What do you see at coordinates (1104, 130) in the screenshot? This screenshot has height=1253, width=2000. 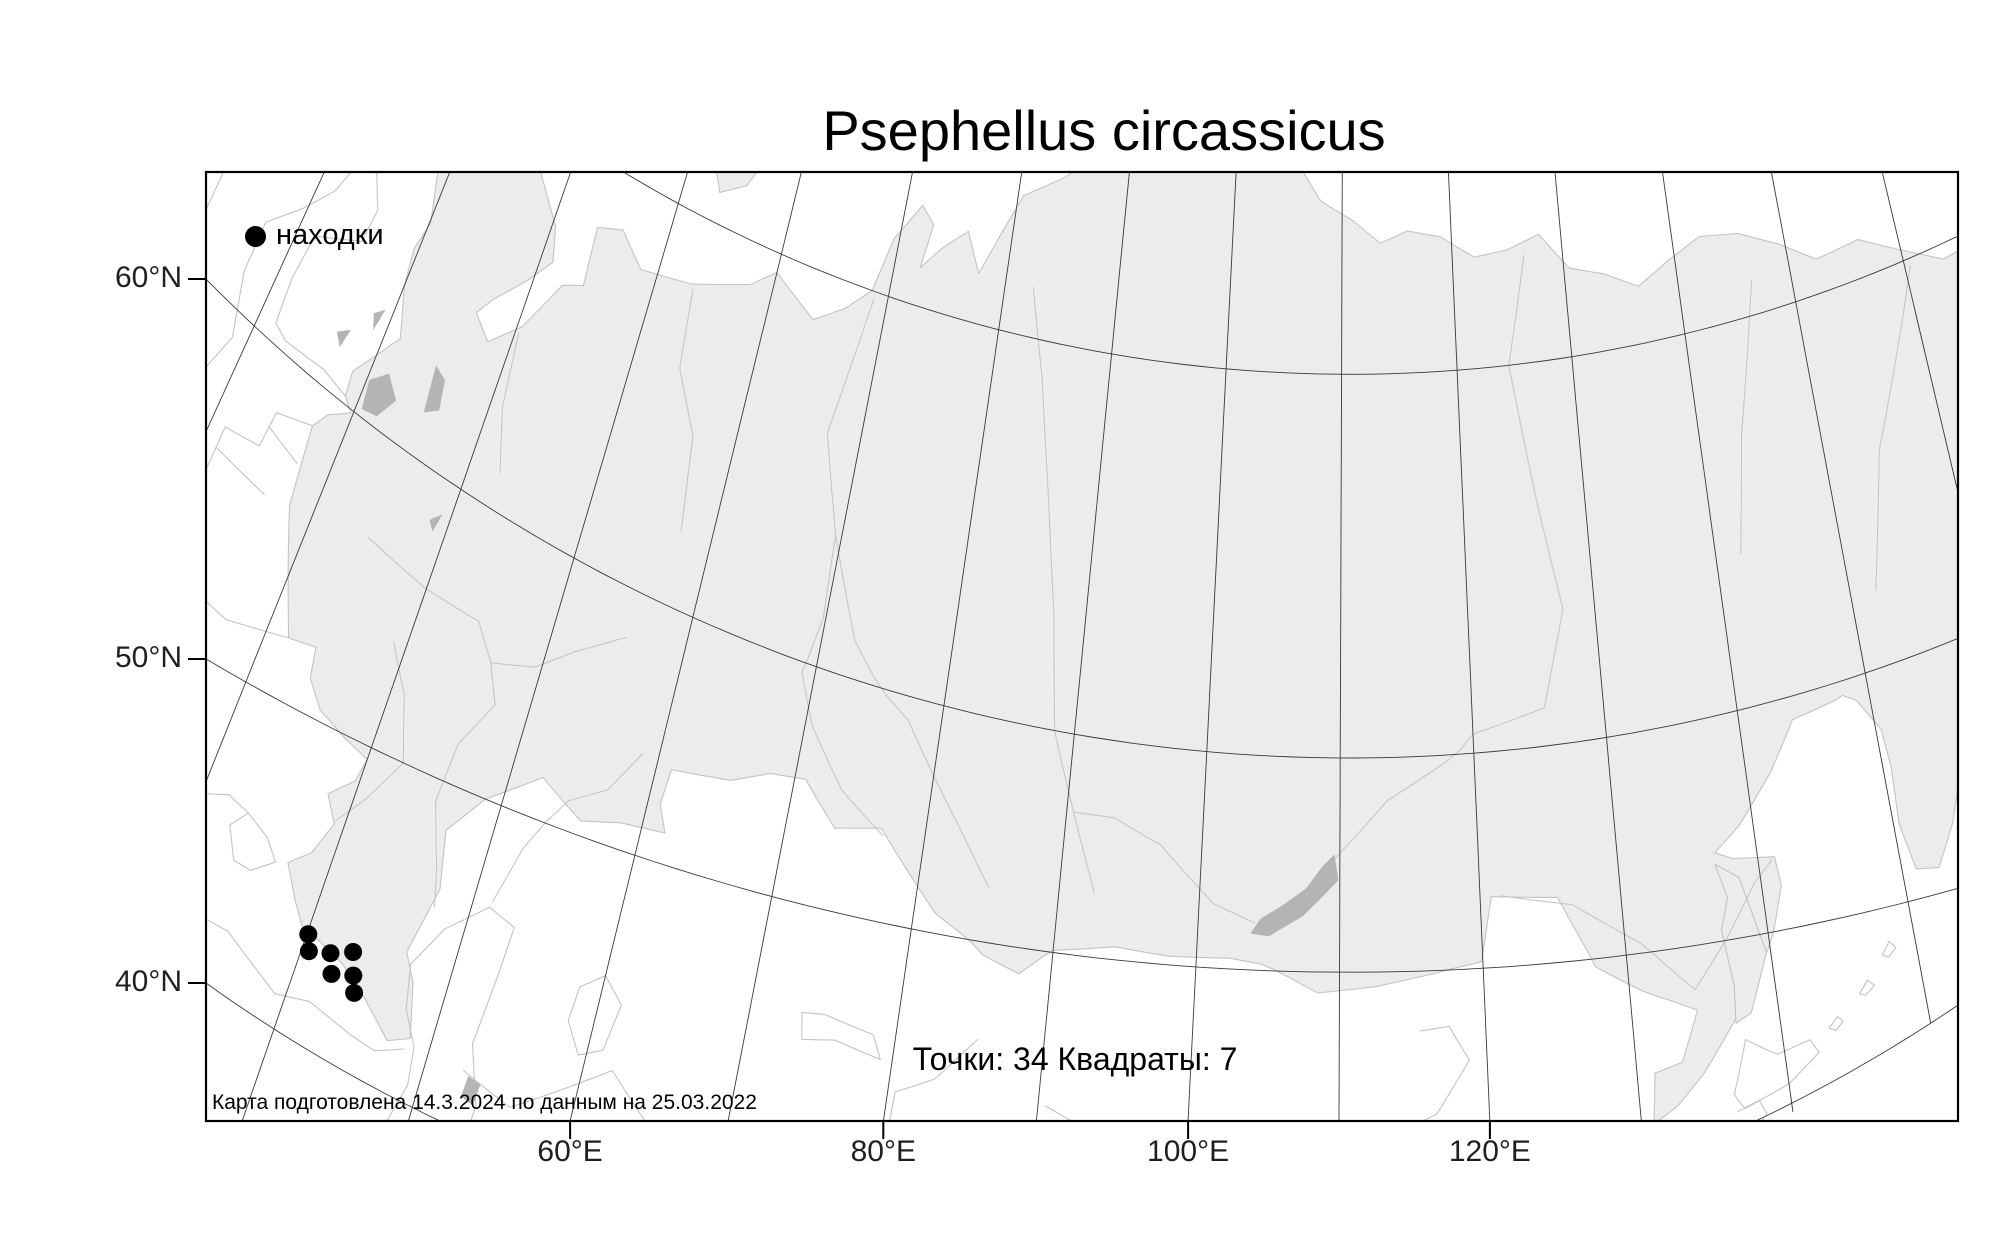 I see `map-title: Psephellus circassicus` at bounding box center [1104, 130].